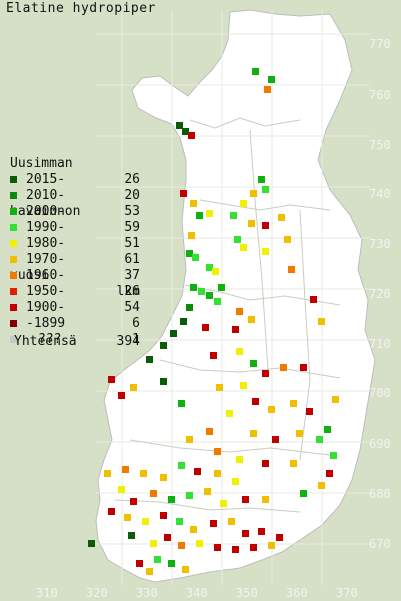  I want to click on legend-year-label: 1970-, so click(46, 259).